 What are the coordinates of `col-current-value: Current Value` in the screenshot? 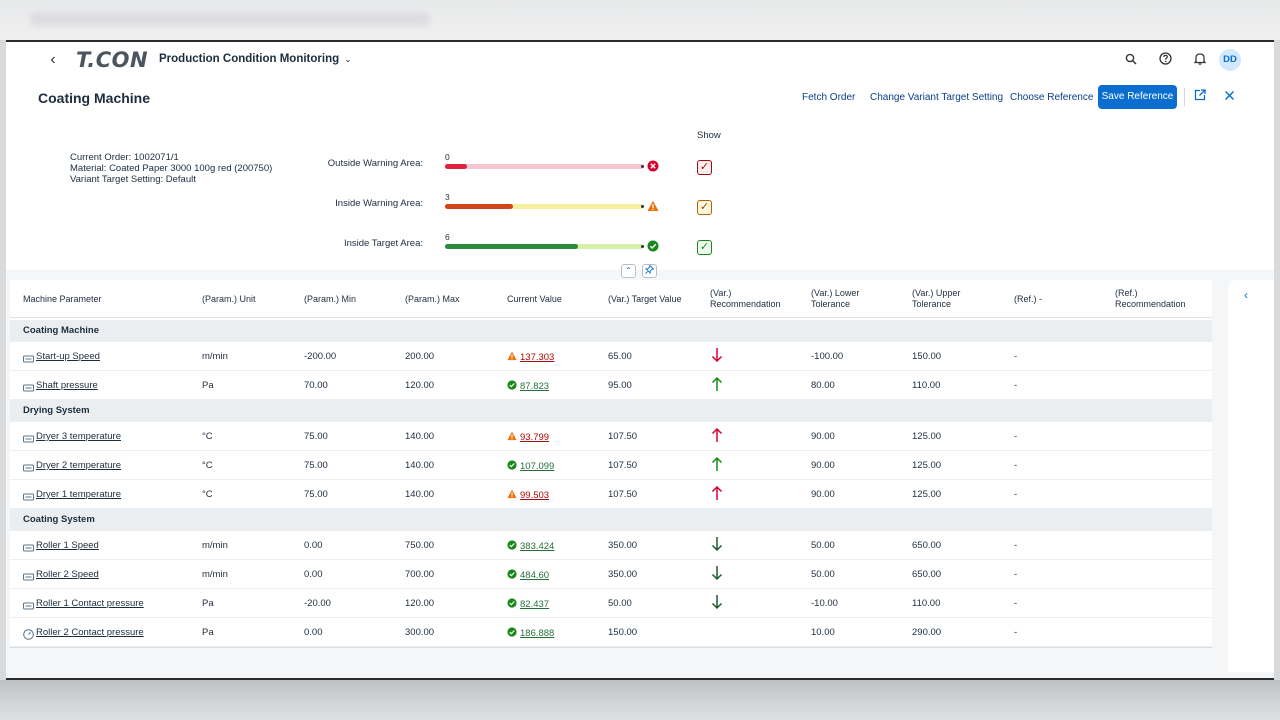 It's located at (534, 299).